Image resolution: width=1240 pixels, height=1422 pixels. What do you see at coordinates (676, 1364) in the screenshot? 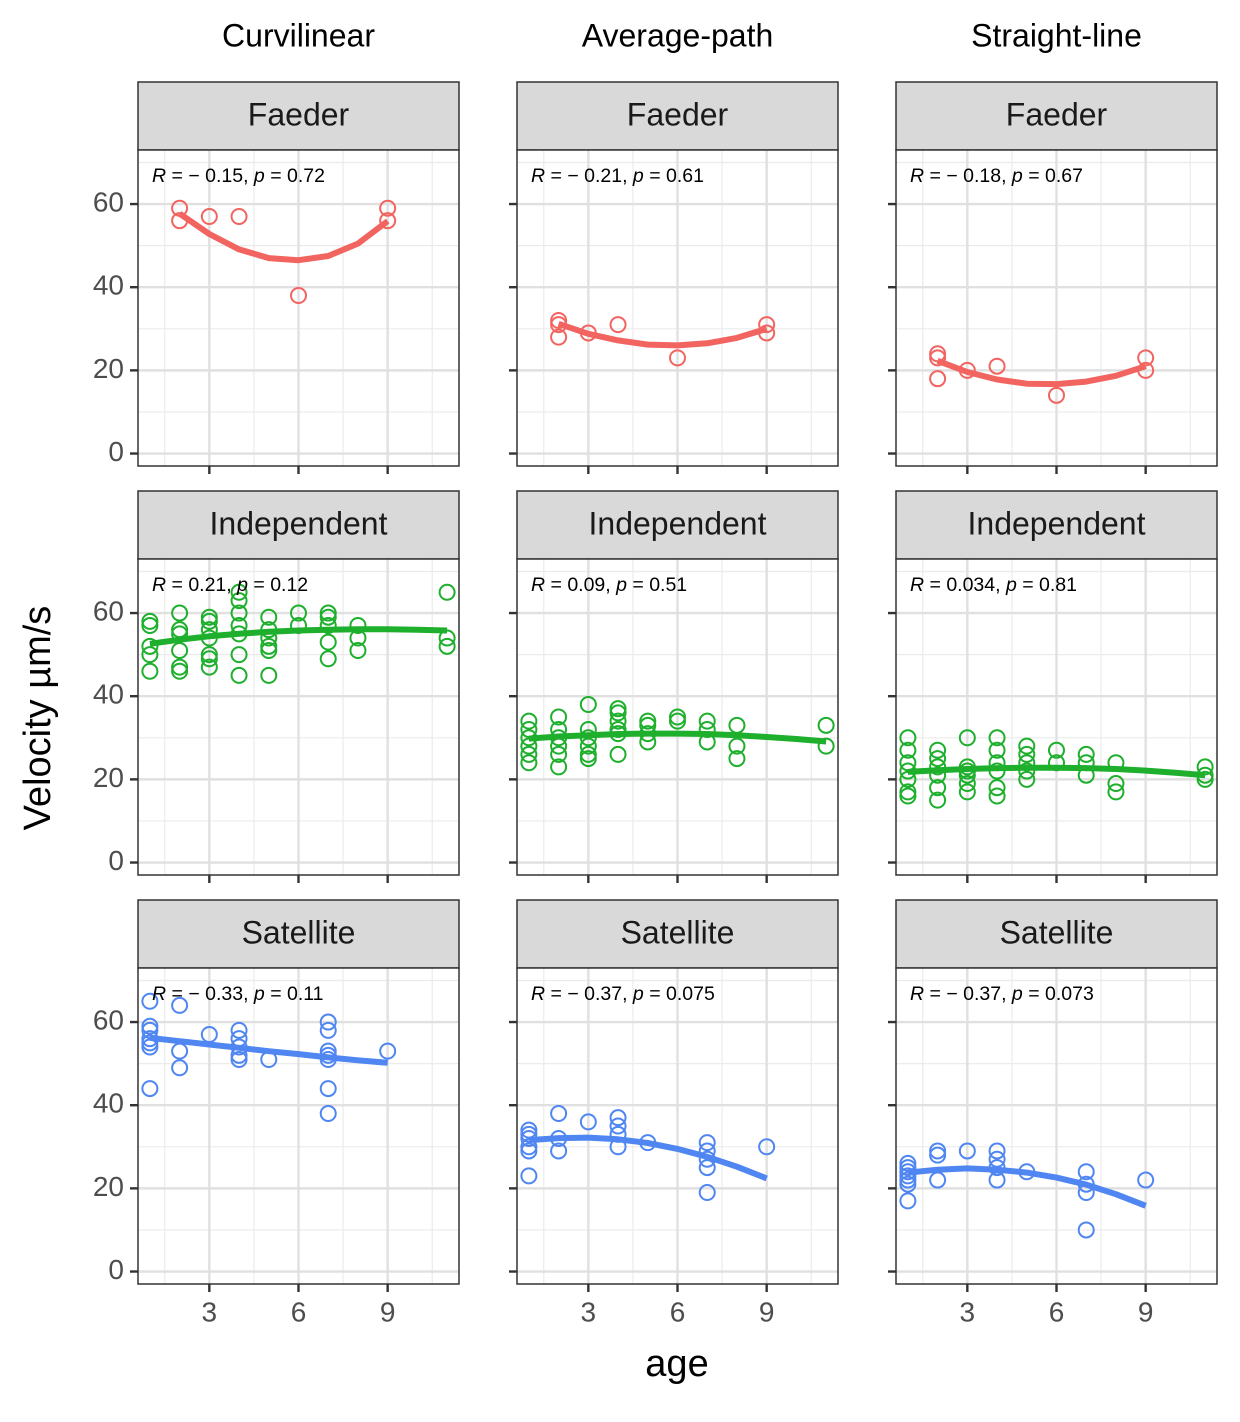
I see `x-axis-title: age` at bounding box center [676, 1364].